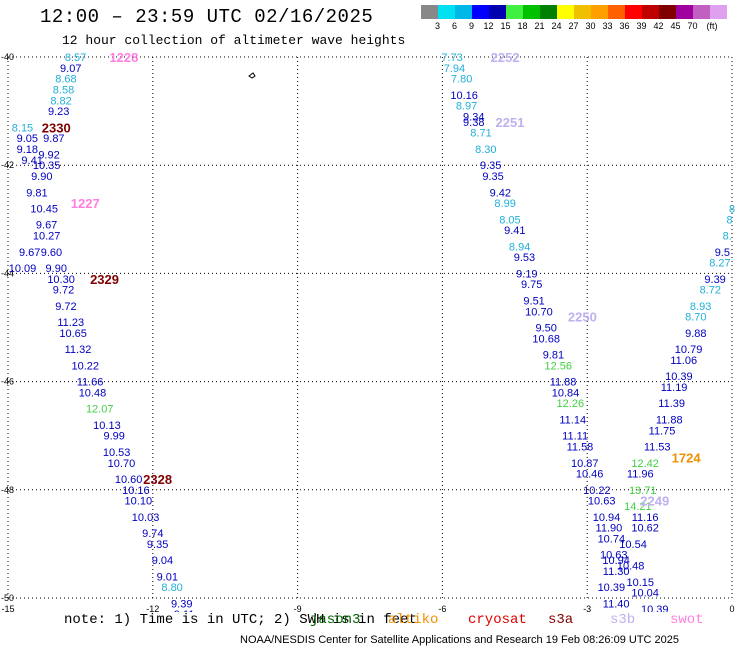 Image resolution: width=740 pixels, height=650 pixels. I want to click on swh-value: 10.30, so click(61, 280).